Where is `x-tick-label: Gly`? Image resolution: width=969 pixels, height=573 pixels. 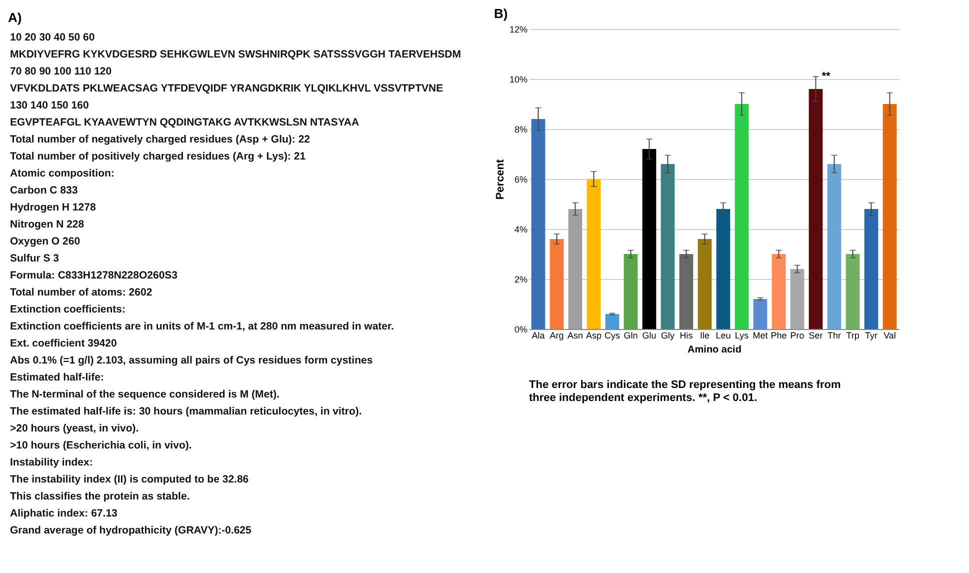 x-tick-label: Gly is located at coordinates (668, 335).